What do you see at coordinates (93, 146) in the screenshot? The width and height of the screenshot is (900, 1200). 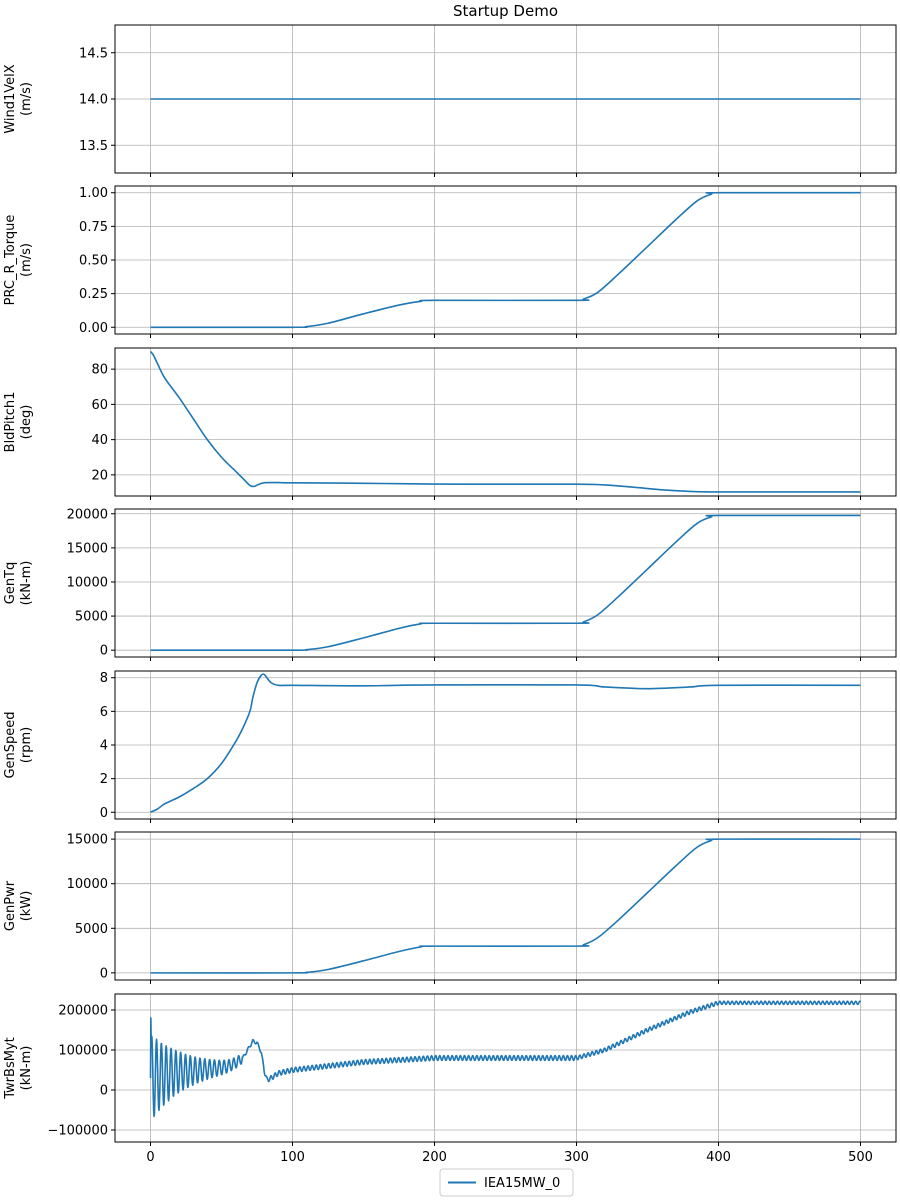 I see `y-tick-label: 13.5` at bounding box center [93, 146].